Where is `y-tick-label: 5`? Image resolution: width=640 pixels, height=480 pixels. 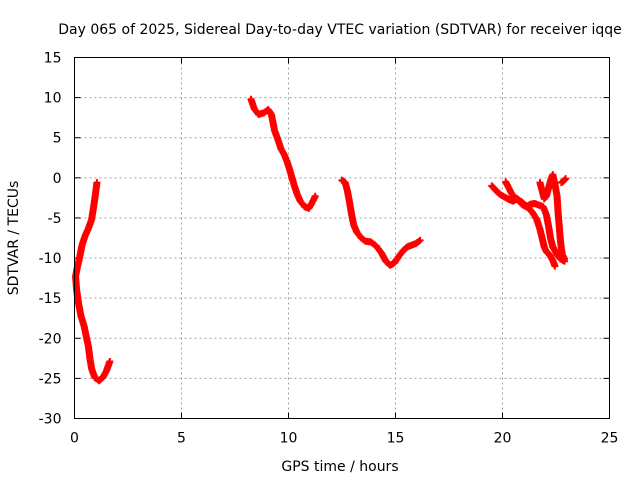 y-tick-label: 5 is located at coordinates (57, 139).